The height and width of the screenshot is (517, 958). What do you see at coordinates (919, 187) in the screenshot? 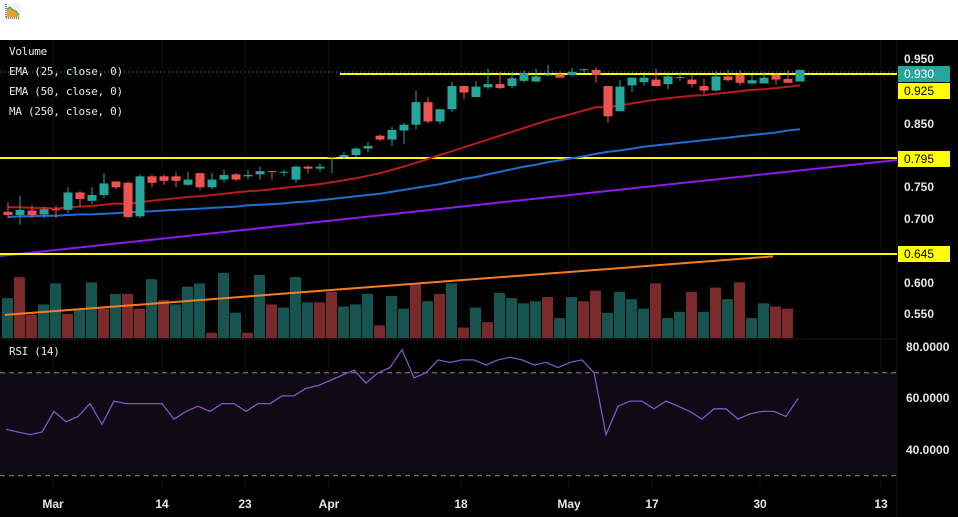
I see `price-tick: 0.750` at bounding box center [919, 187].